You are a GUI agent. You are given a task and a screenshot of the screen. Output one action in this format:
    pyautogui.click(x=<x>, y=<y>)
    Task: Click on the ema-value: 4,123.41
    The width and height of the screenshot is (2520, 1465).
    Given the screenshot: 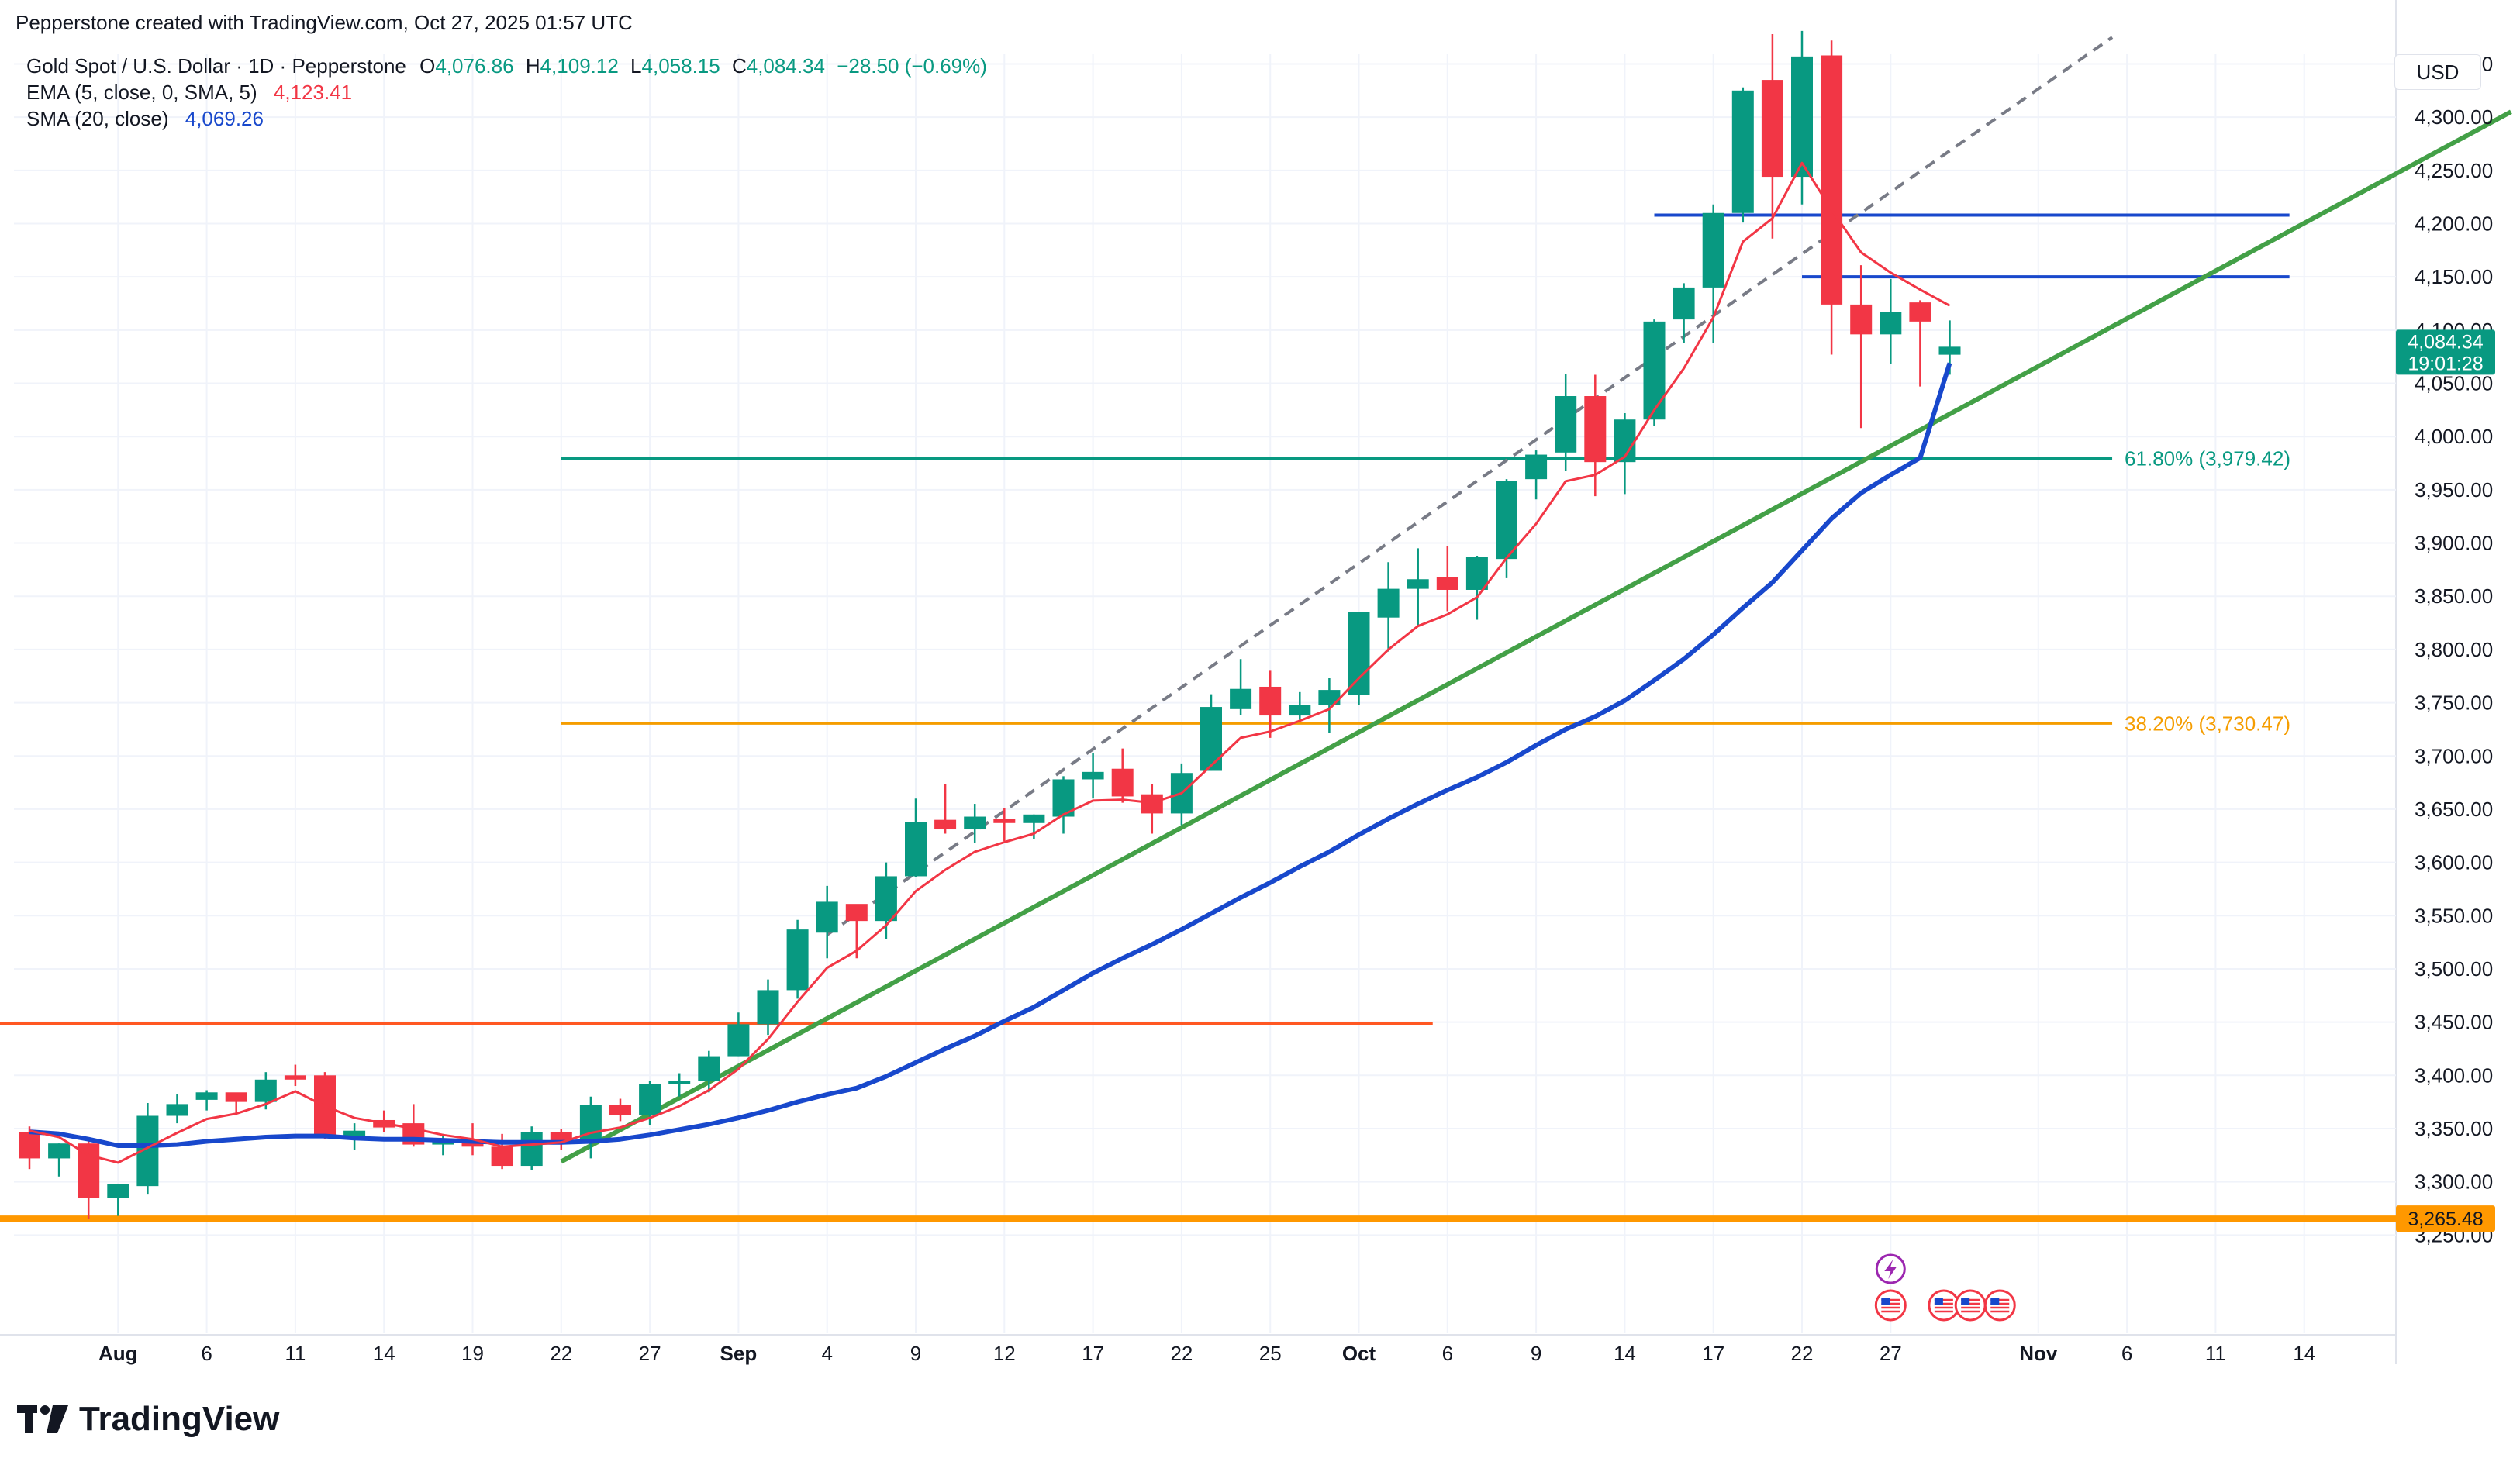 What is the action you would take?
    pyautogui.click(x=313, y=92)
    